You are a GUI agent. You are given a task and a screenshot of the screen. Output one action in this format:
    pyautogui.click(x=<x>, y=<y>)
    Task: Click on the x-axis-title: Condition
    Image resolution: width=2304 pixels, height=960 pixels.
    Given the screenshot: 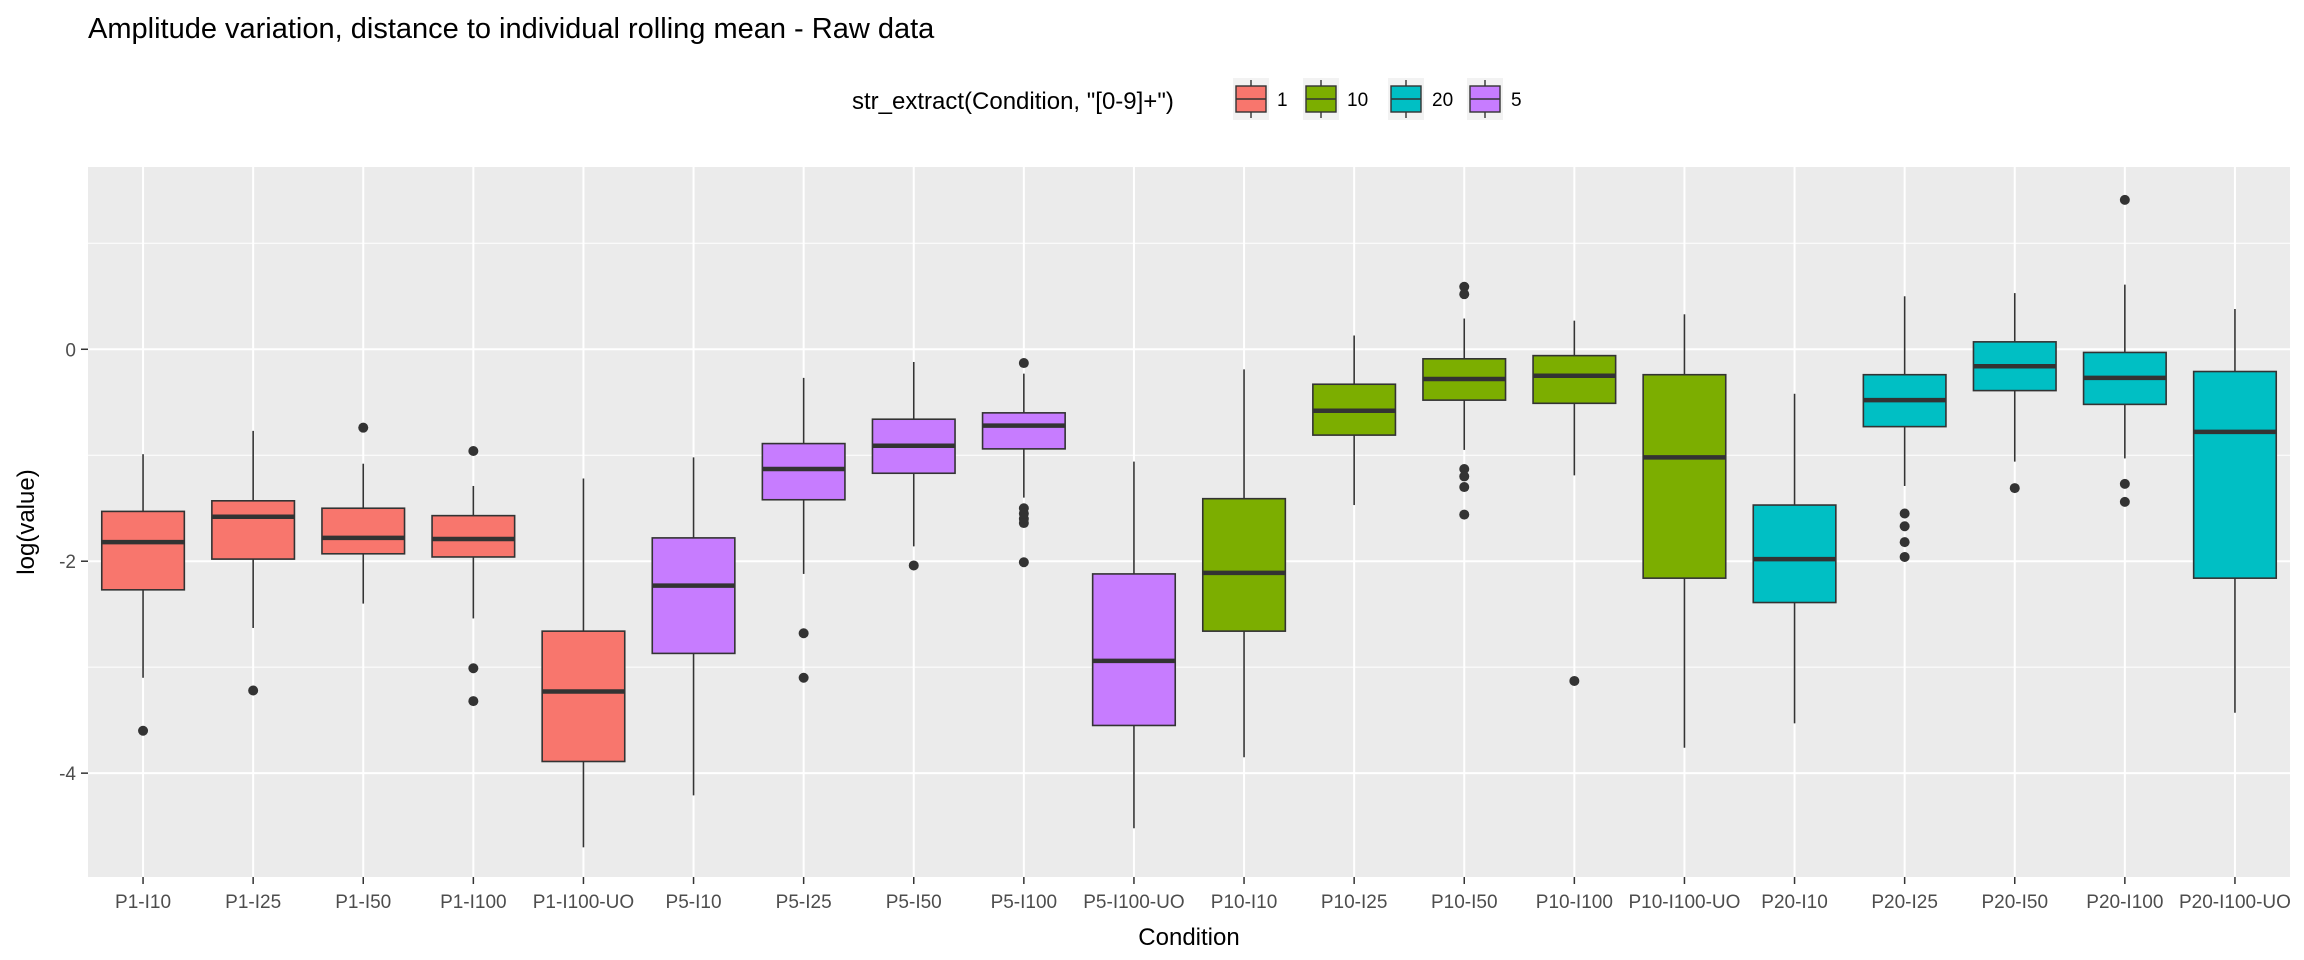 What is the action you would take?
    pyautogui.click(x=1188, y=937)
    